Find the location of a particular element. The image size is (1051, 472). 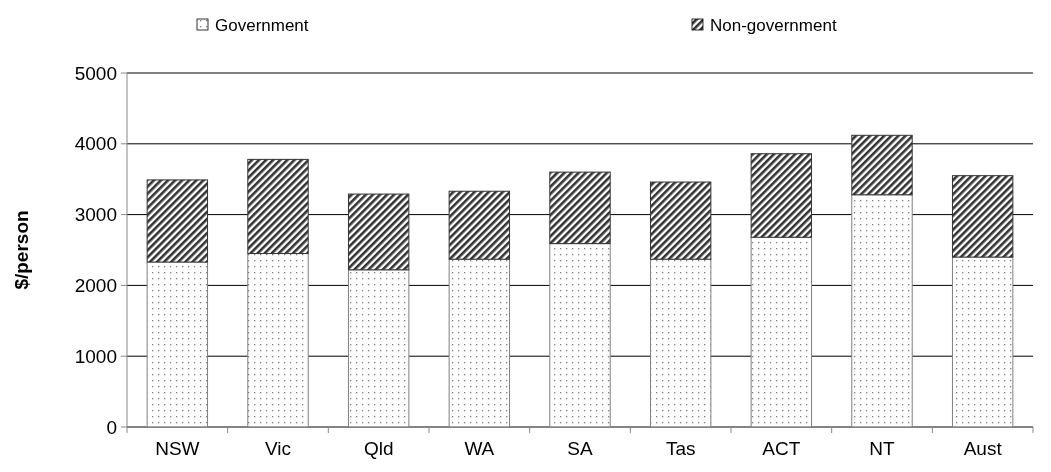

x-tick-label: Tas is located at coordinates (680, 448).